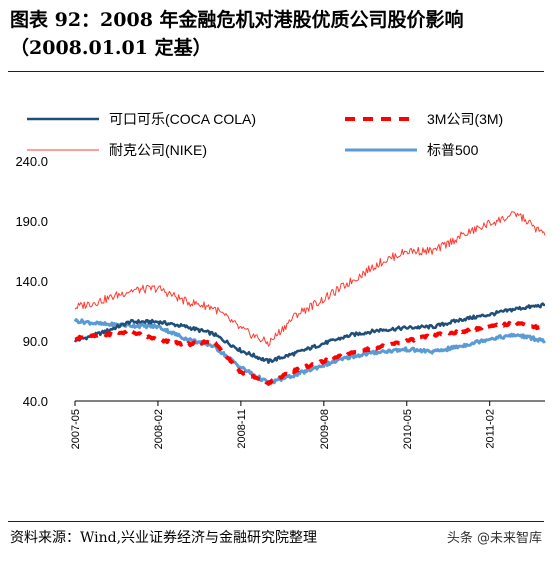  Describe the element at coordinates (491, 429) in the screenshot. I see `x-tick-label: 2011-02` at that location.